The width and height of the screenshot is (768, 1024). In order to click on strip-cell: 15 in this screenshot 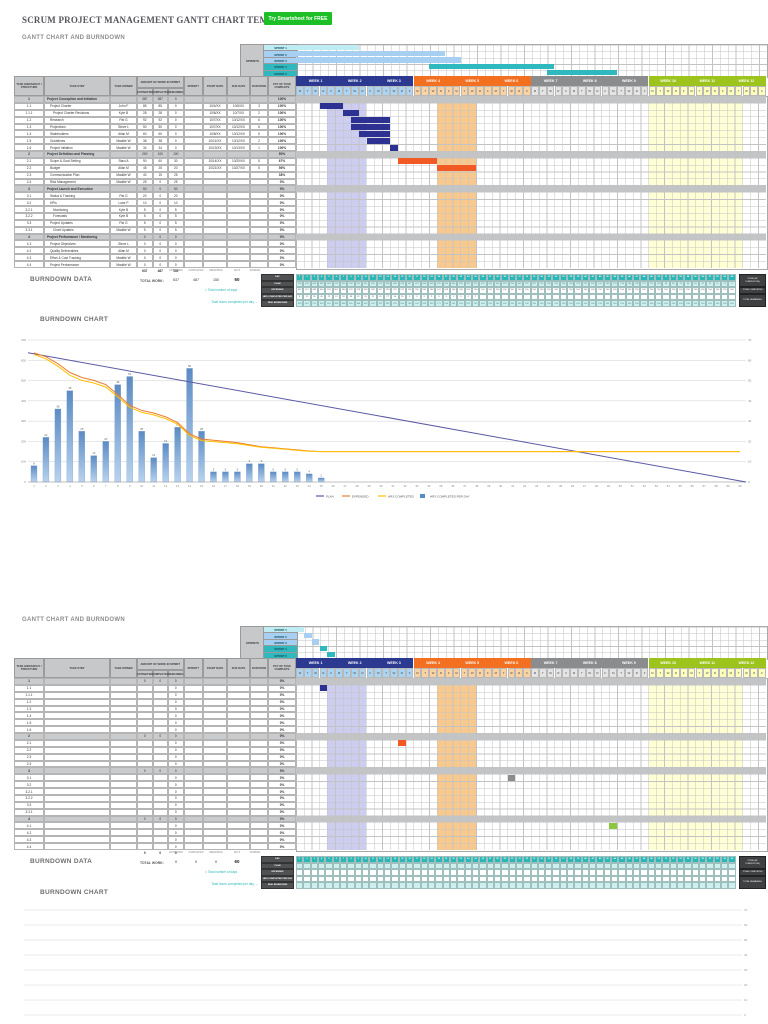, I will do `click(402, 859)`.